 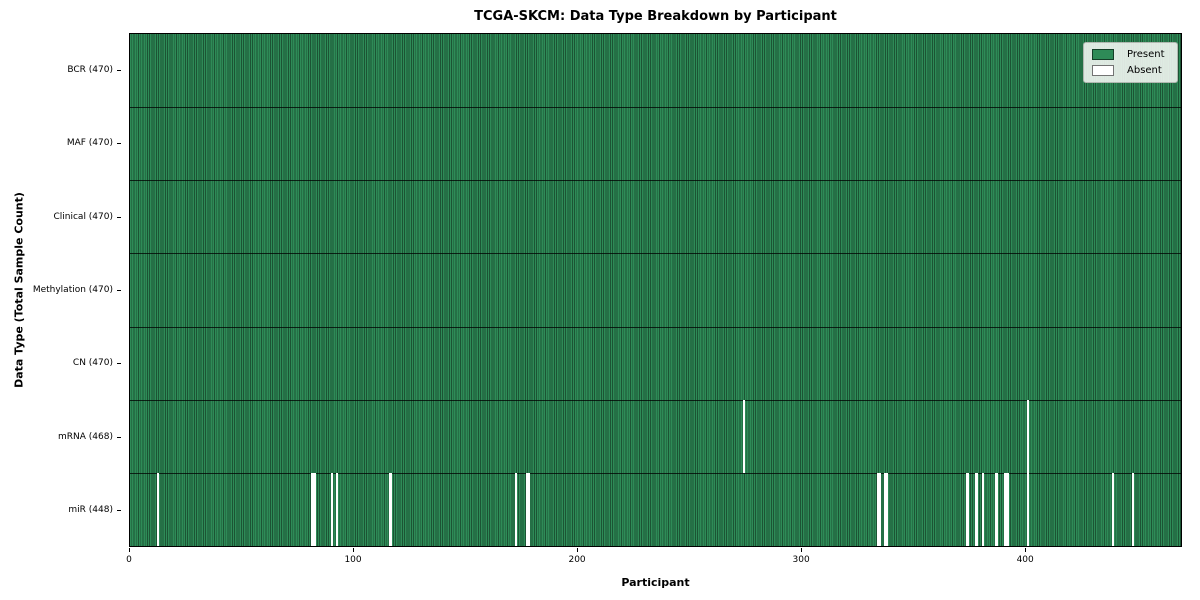 I want to click on y-tick-label-methylation: Methylation (470), so click(x=72, y=290).